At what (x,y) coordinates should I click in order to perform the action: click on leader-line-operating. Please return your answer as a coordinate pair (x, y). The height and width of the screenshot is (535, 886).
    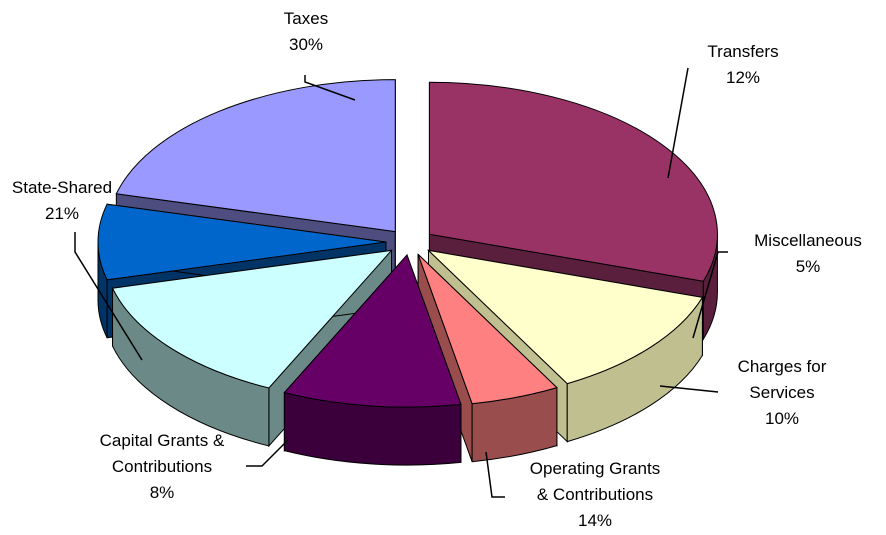
    Looking at the image, I should click on (495, 474).